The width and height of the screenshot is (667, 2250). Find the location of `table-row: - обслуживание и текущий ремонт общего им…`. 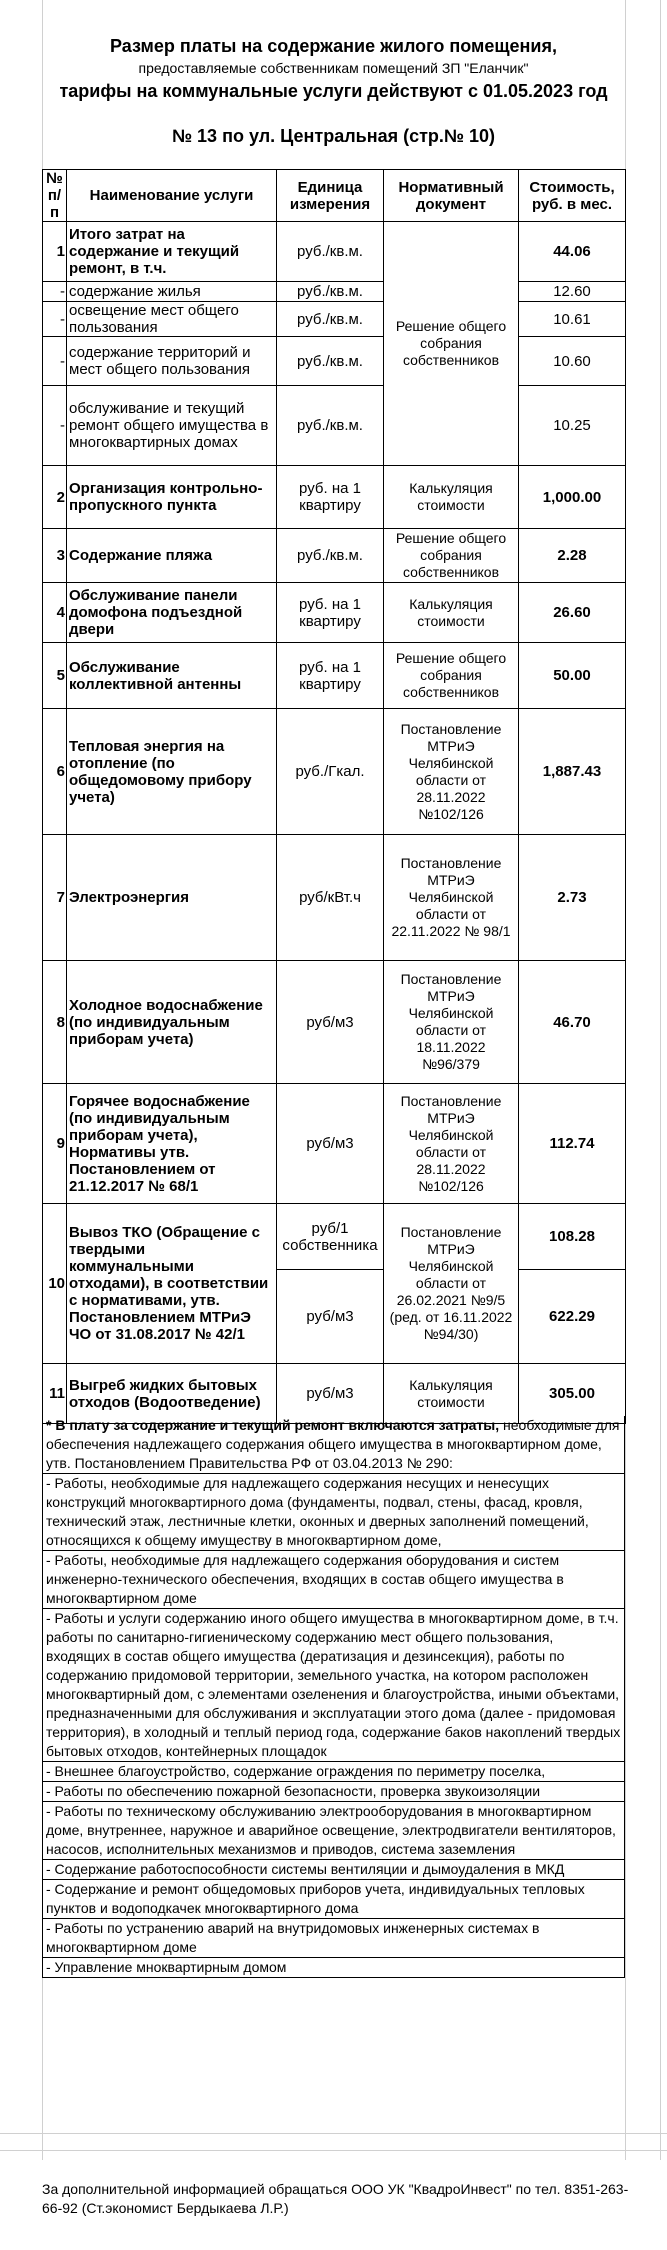

table-row: - обслуживание и текущий ремонт общего им… is located at coordinates (334, 425).